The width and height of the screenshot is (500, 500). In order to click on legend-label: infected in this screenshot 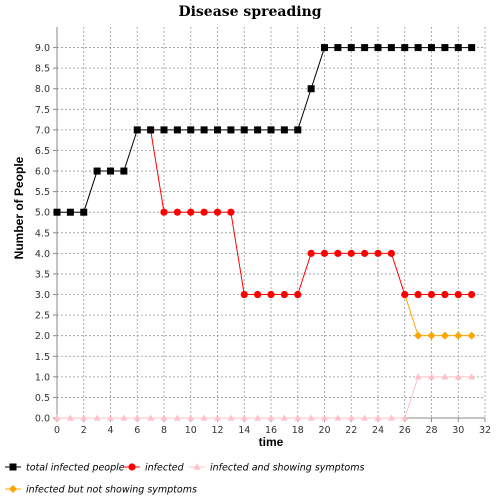, I will do `click(165, 468)`.